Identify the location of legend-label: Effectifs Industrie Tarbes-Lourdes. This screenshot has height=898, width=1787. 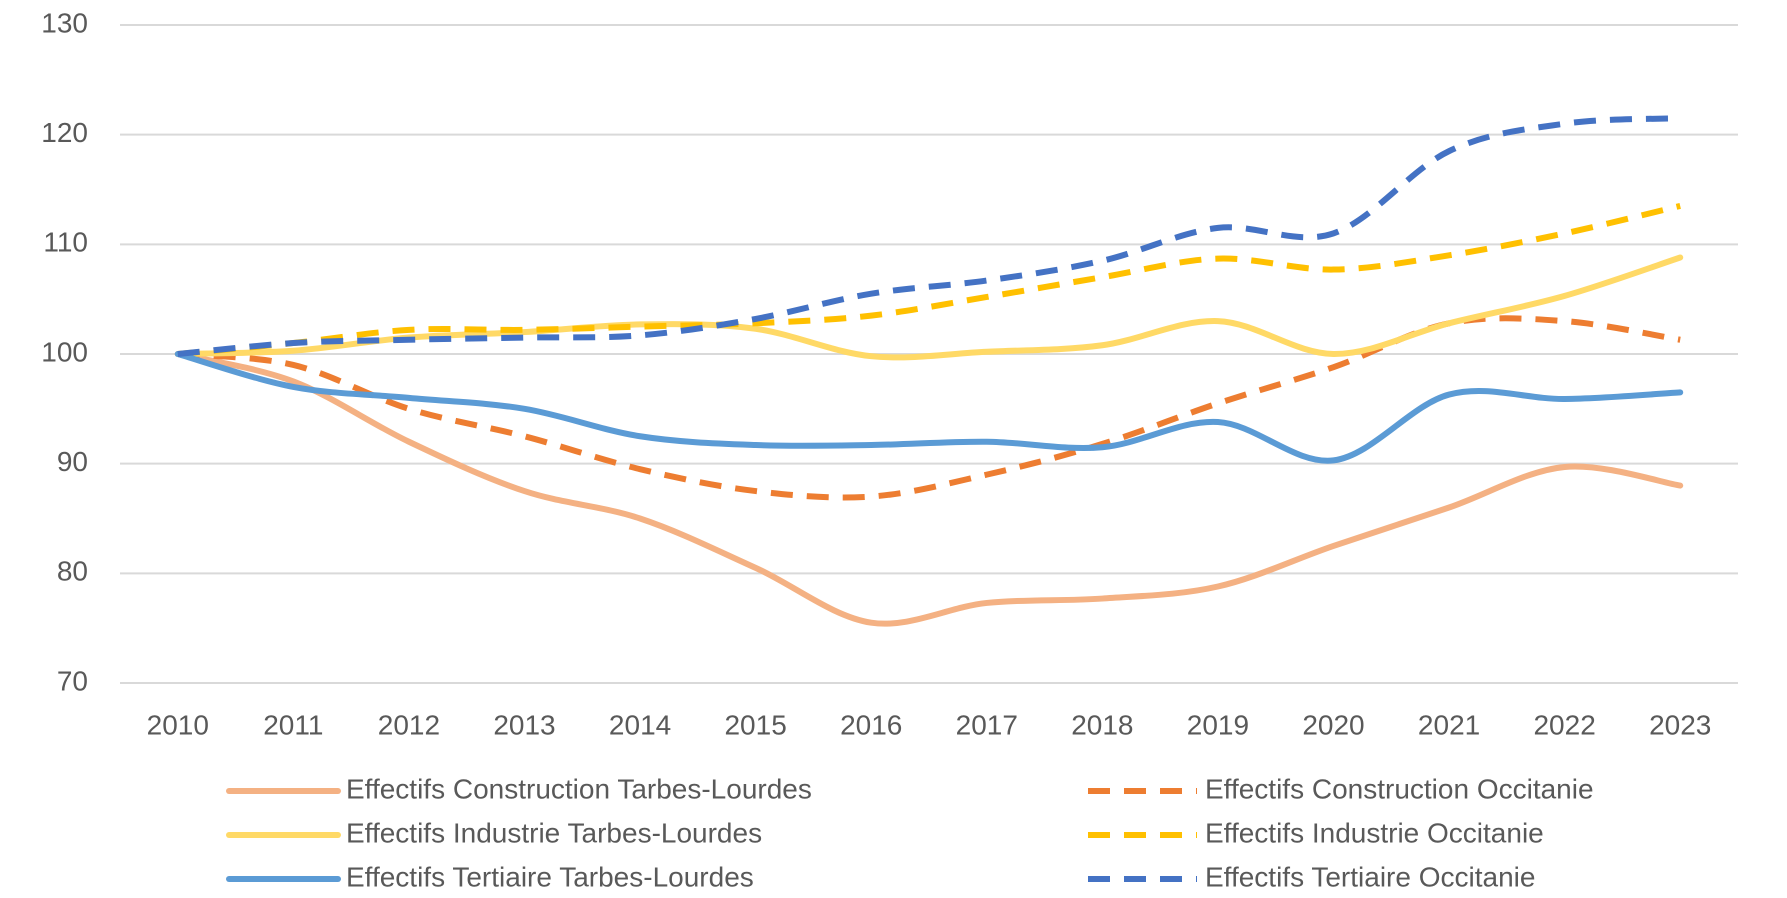
(554, 832).